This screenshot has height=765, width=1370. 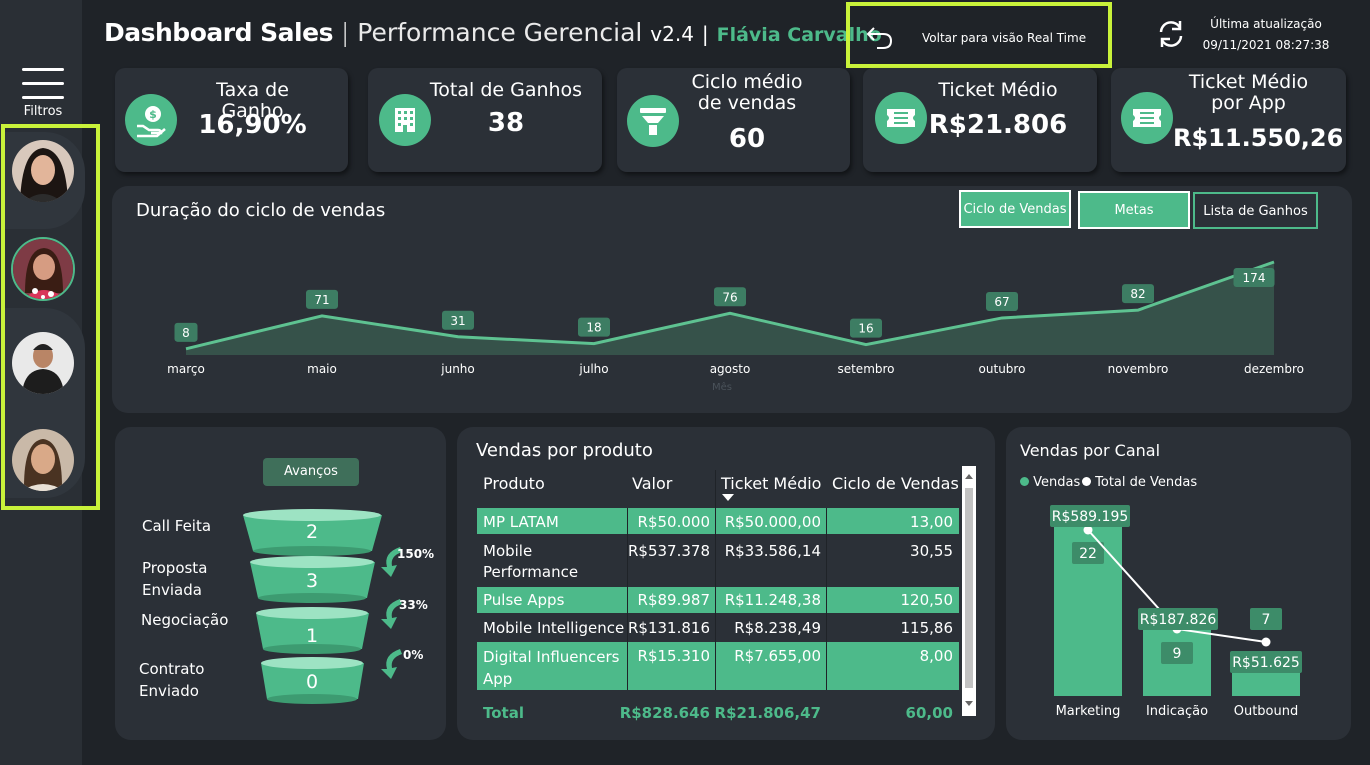 What do you see at coordinates (1090, 516) in the screenshot?
I see `total-label: R$589.195` at bounding box center [1090, 516].